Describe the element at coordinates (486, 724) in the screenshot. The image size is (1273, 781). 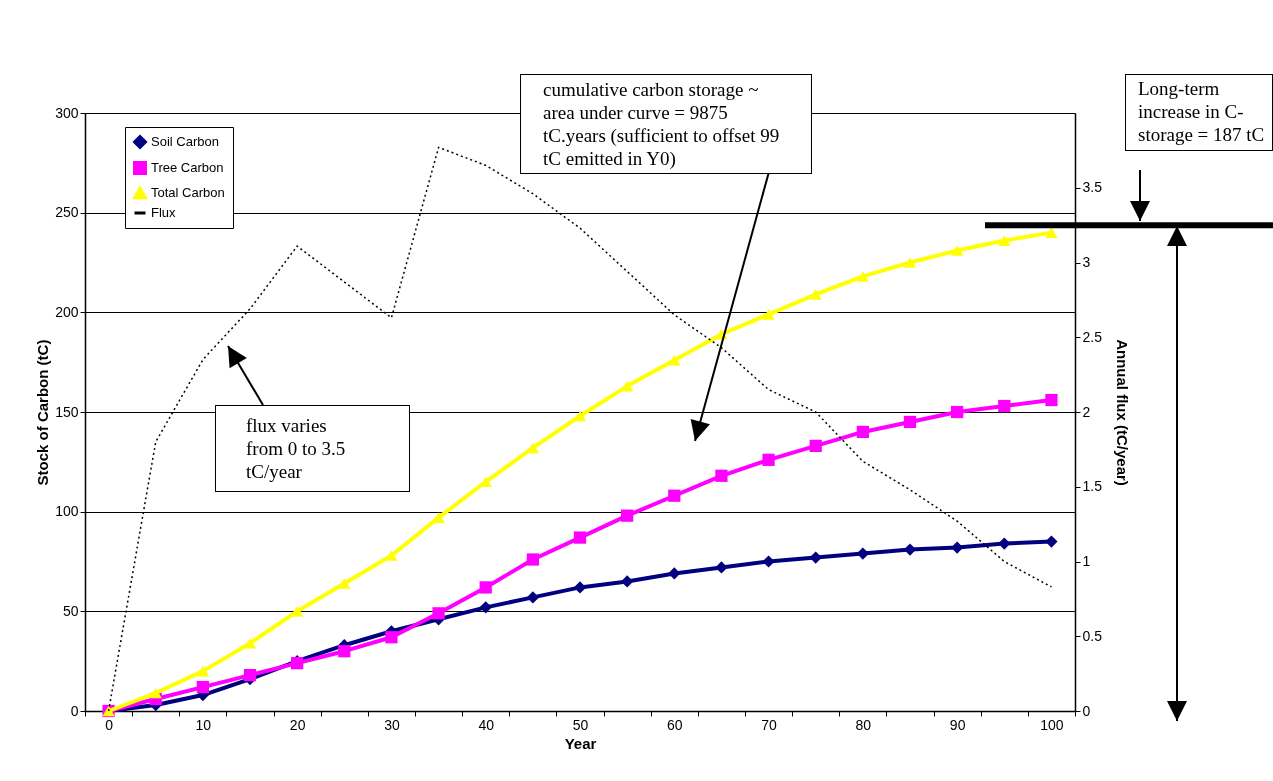
I see `x-tick-label: 40` at that location.